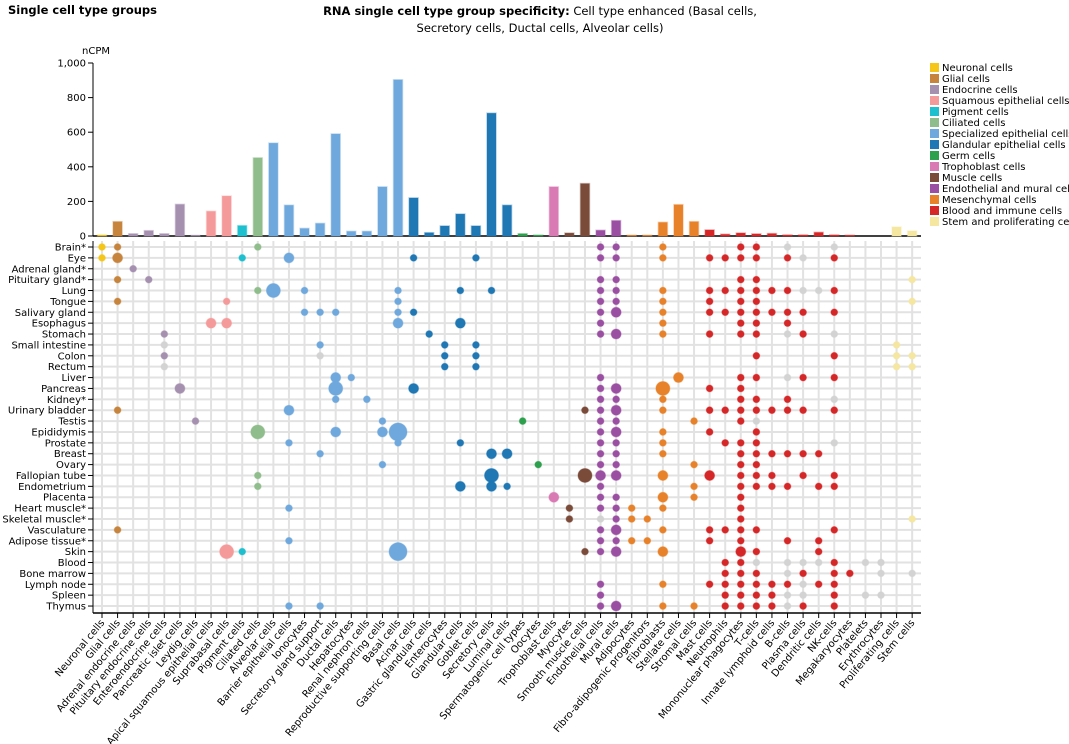 This screenshot has width=1069, height=744. Describe the element at coordinates (71, 465) in the screenshot. I see `tissue-label: Ovary` at that location.